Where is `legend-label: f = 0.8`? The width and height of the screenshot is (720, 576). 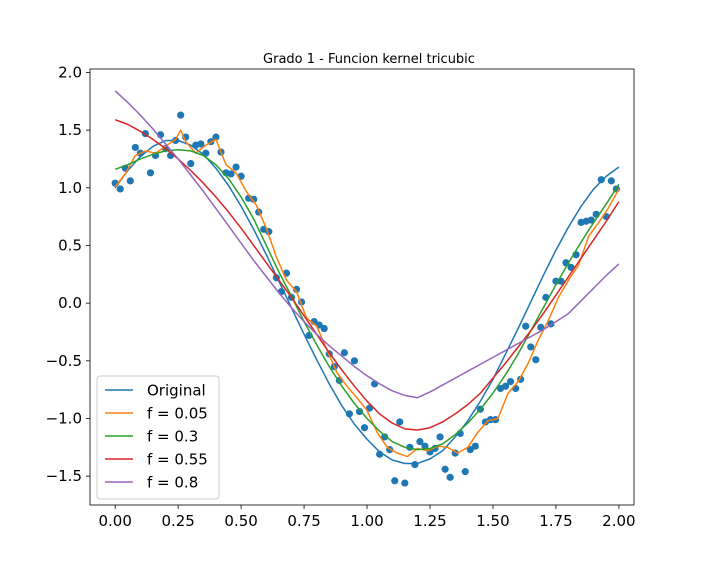
legend-label: f = 0.8 is located at coordinates (172, 483).